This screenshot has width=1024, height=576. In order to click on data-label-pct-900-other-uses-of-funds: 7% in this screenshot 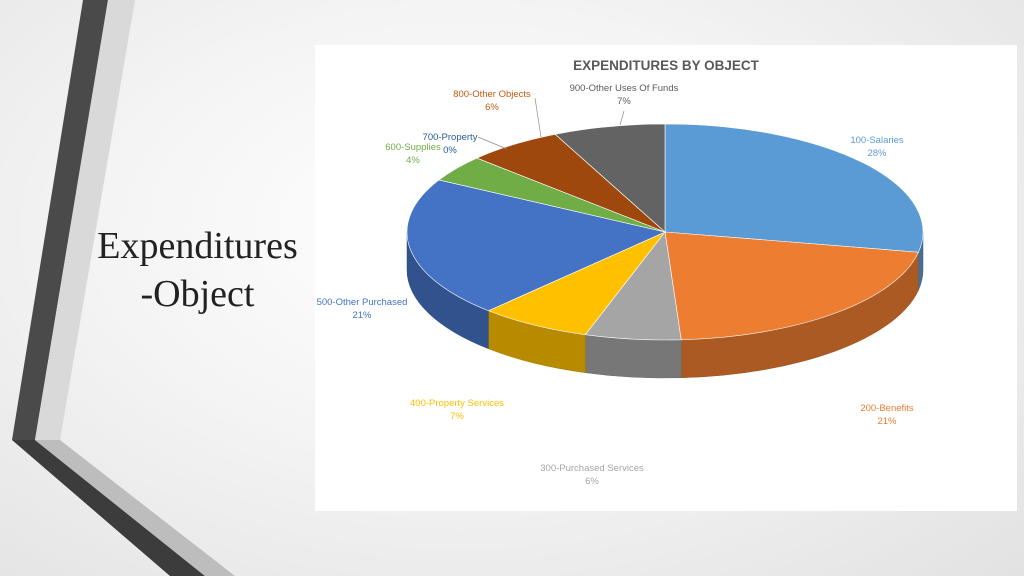, I will do `click(624, 101)`.